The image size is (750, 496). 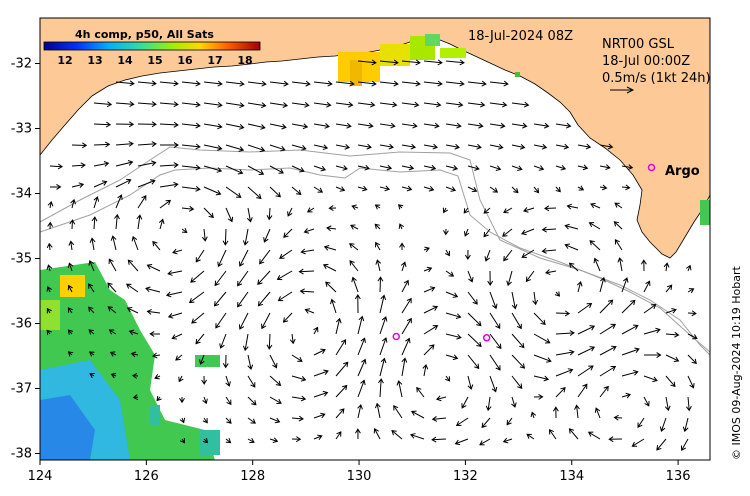 I want to click on credit-text: © IMOS 09-Aug-2024 10:19 Hobart, so click(x=736, y=363).